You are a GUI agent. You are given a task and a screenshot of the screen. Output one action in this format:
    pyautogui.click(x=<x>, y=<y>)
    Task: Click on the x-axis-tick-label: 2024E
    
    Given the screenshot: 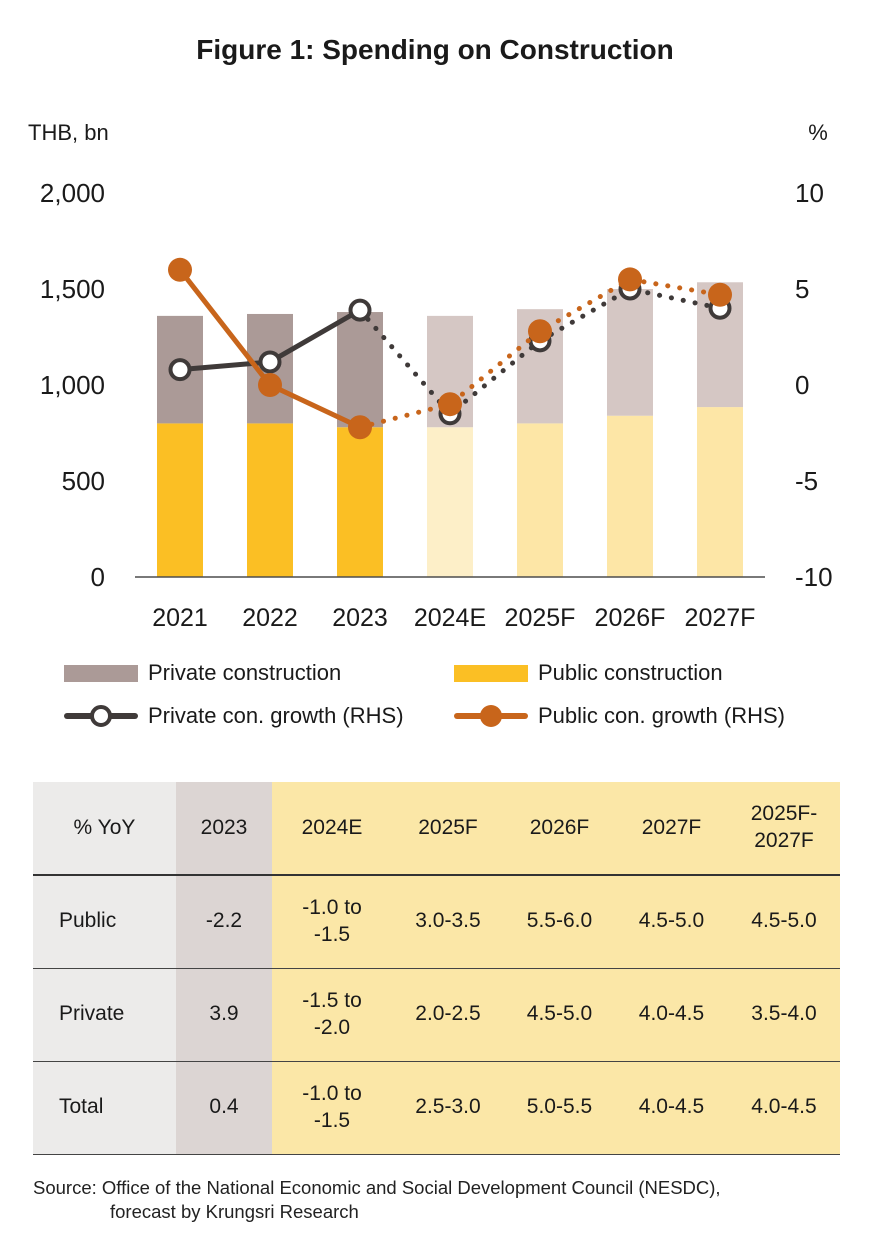 What is the action you would take?
    pyautogui.click(x=450, y=618)
    